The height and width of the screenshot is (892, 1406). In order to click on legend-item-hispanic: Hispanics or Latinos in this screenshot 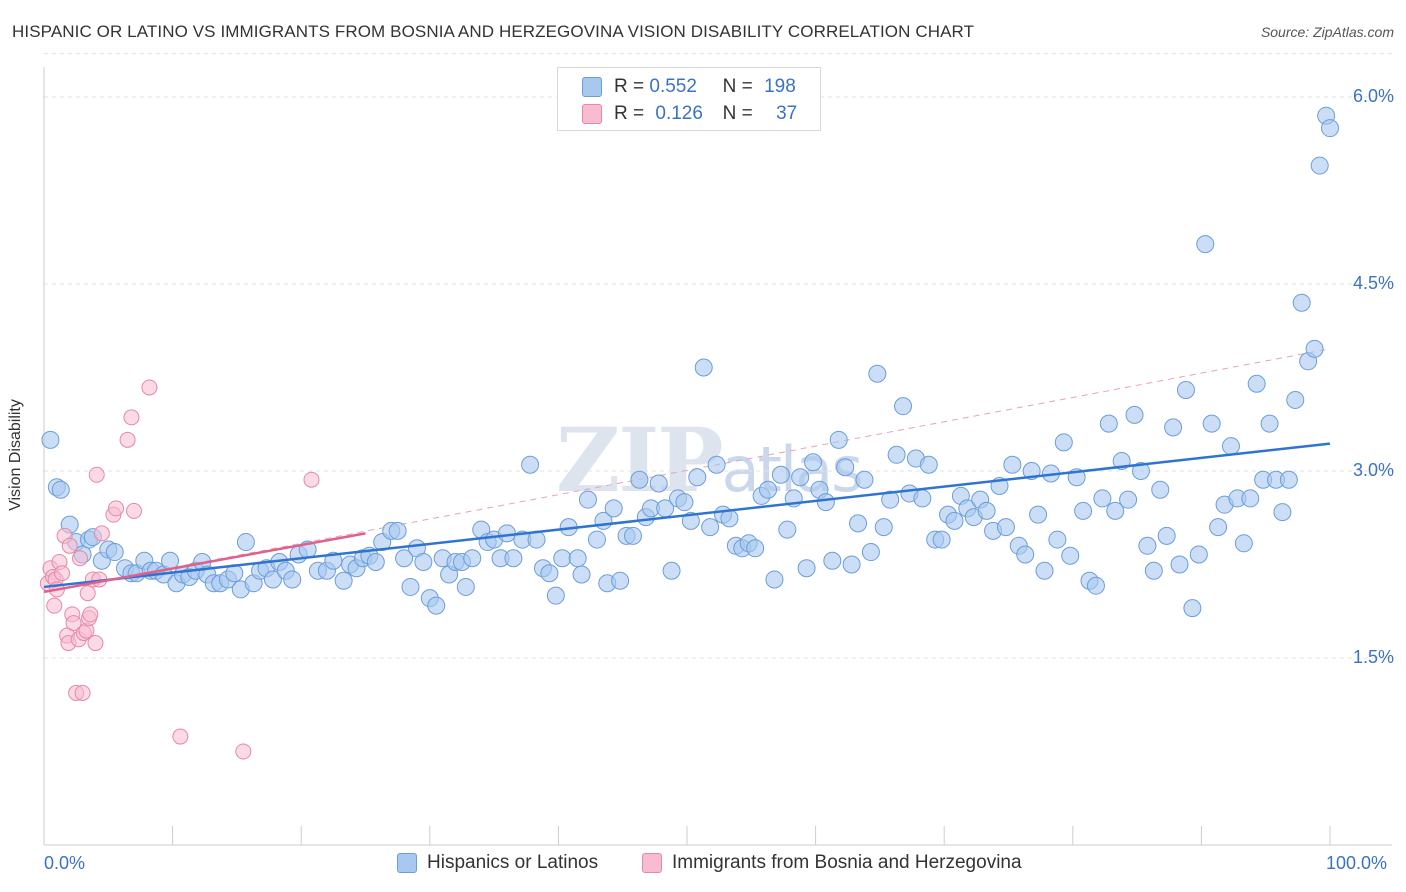, I will do `click(497, 863)`.